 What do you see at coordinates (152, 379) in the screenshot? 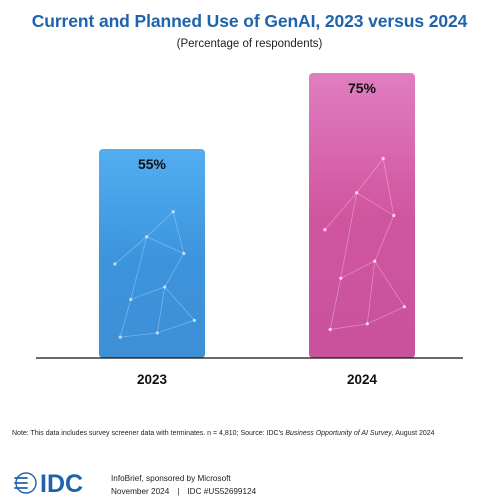
I see `category-label-2023: 2023` at bounding box center [152, 379].